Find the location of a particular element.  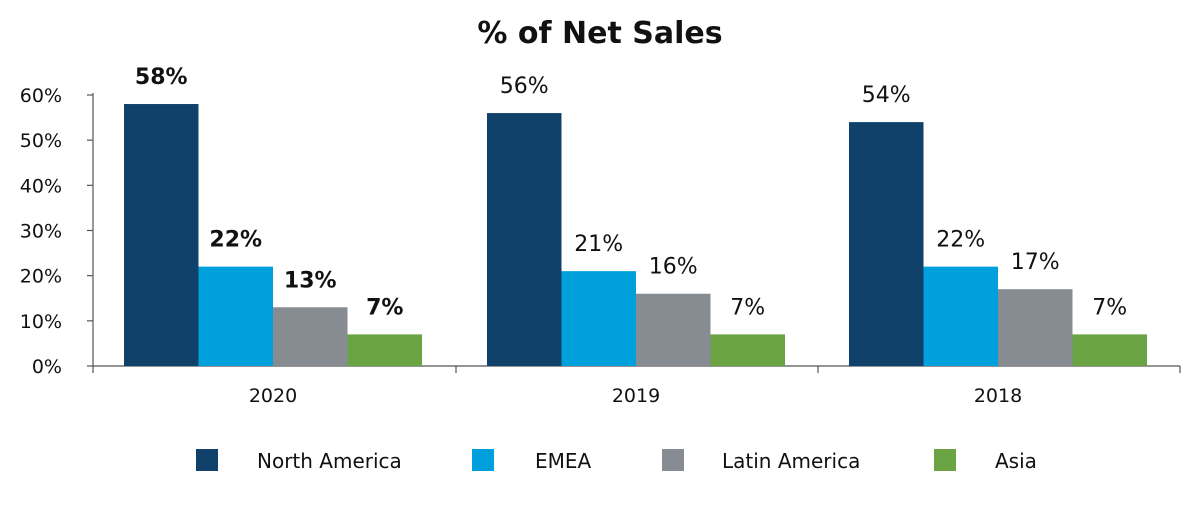

data-label: 16% is located at coordinates (673, 267).